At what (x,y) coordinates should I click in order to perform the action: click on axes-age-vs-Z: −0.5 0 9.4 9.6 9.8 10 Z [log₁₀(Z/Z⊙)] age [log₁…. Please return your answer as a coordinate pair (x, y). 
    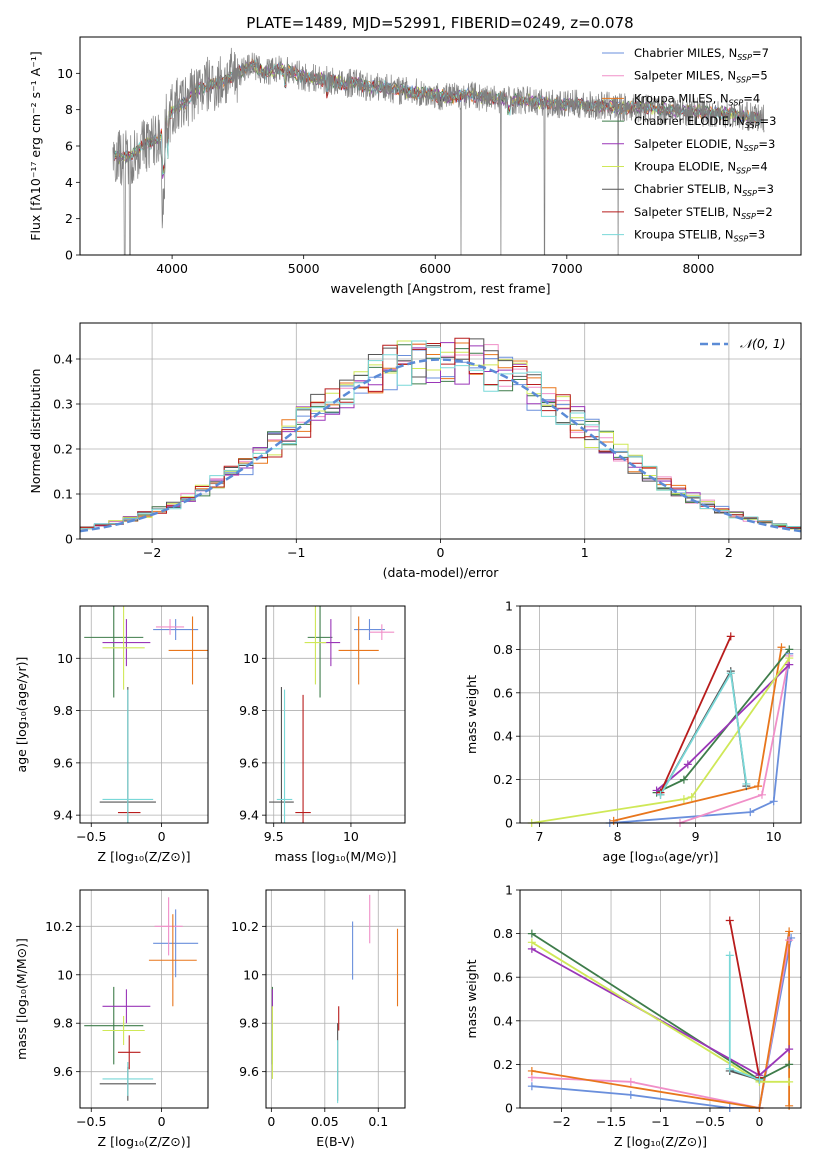
    Looking at the image, I should click on (111, 734).